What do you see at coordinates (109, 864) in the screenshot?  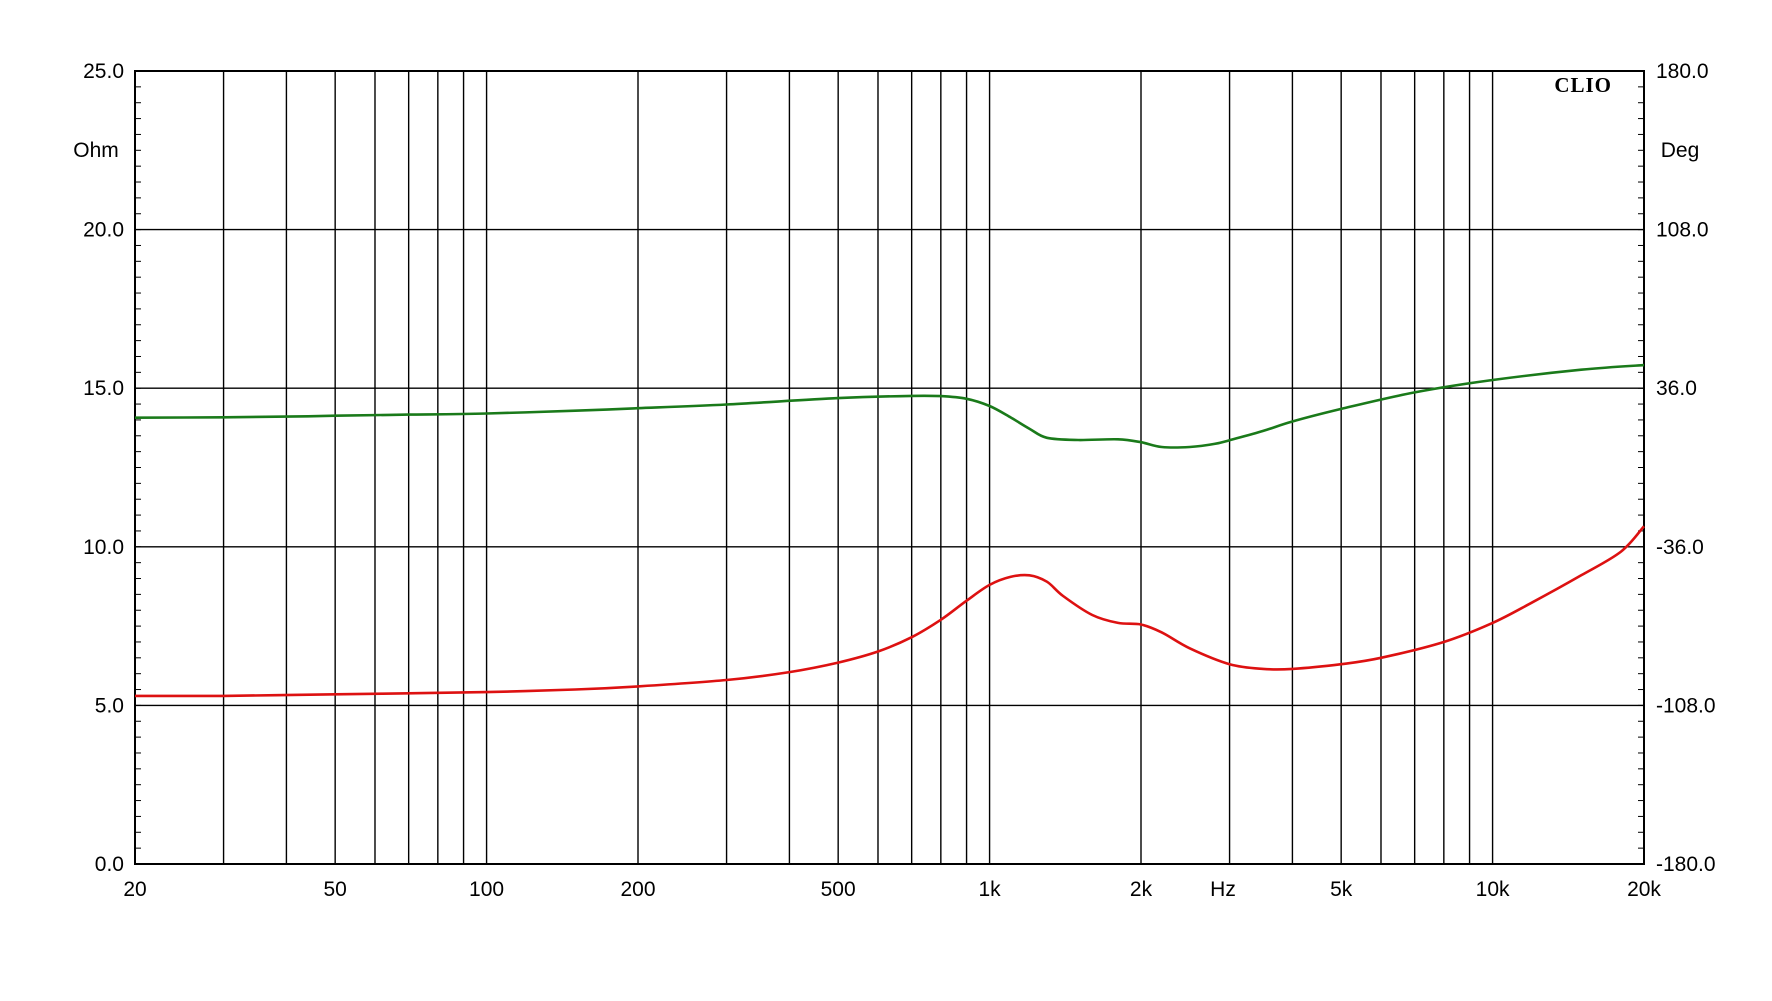 I see `y-left-tick-label: 0.0` at bounding box center [109, 864].